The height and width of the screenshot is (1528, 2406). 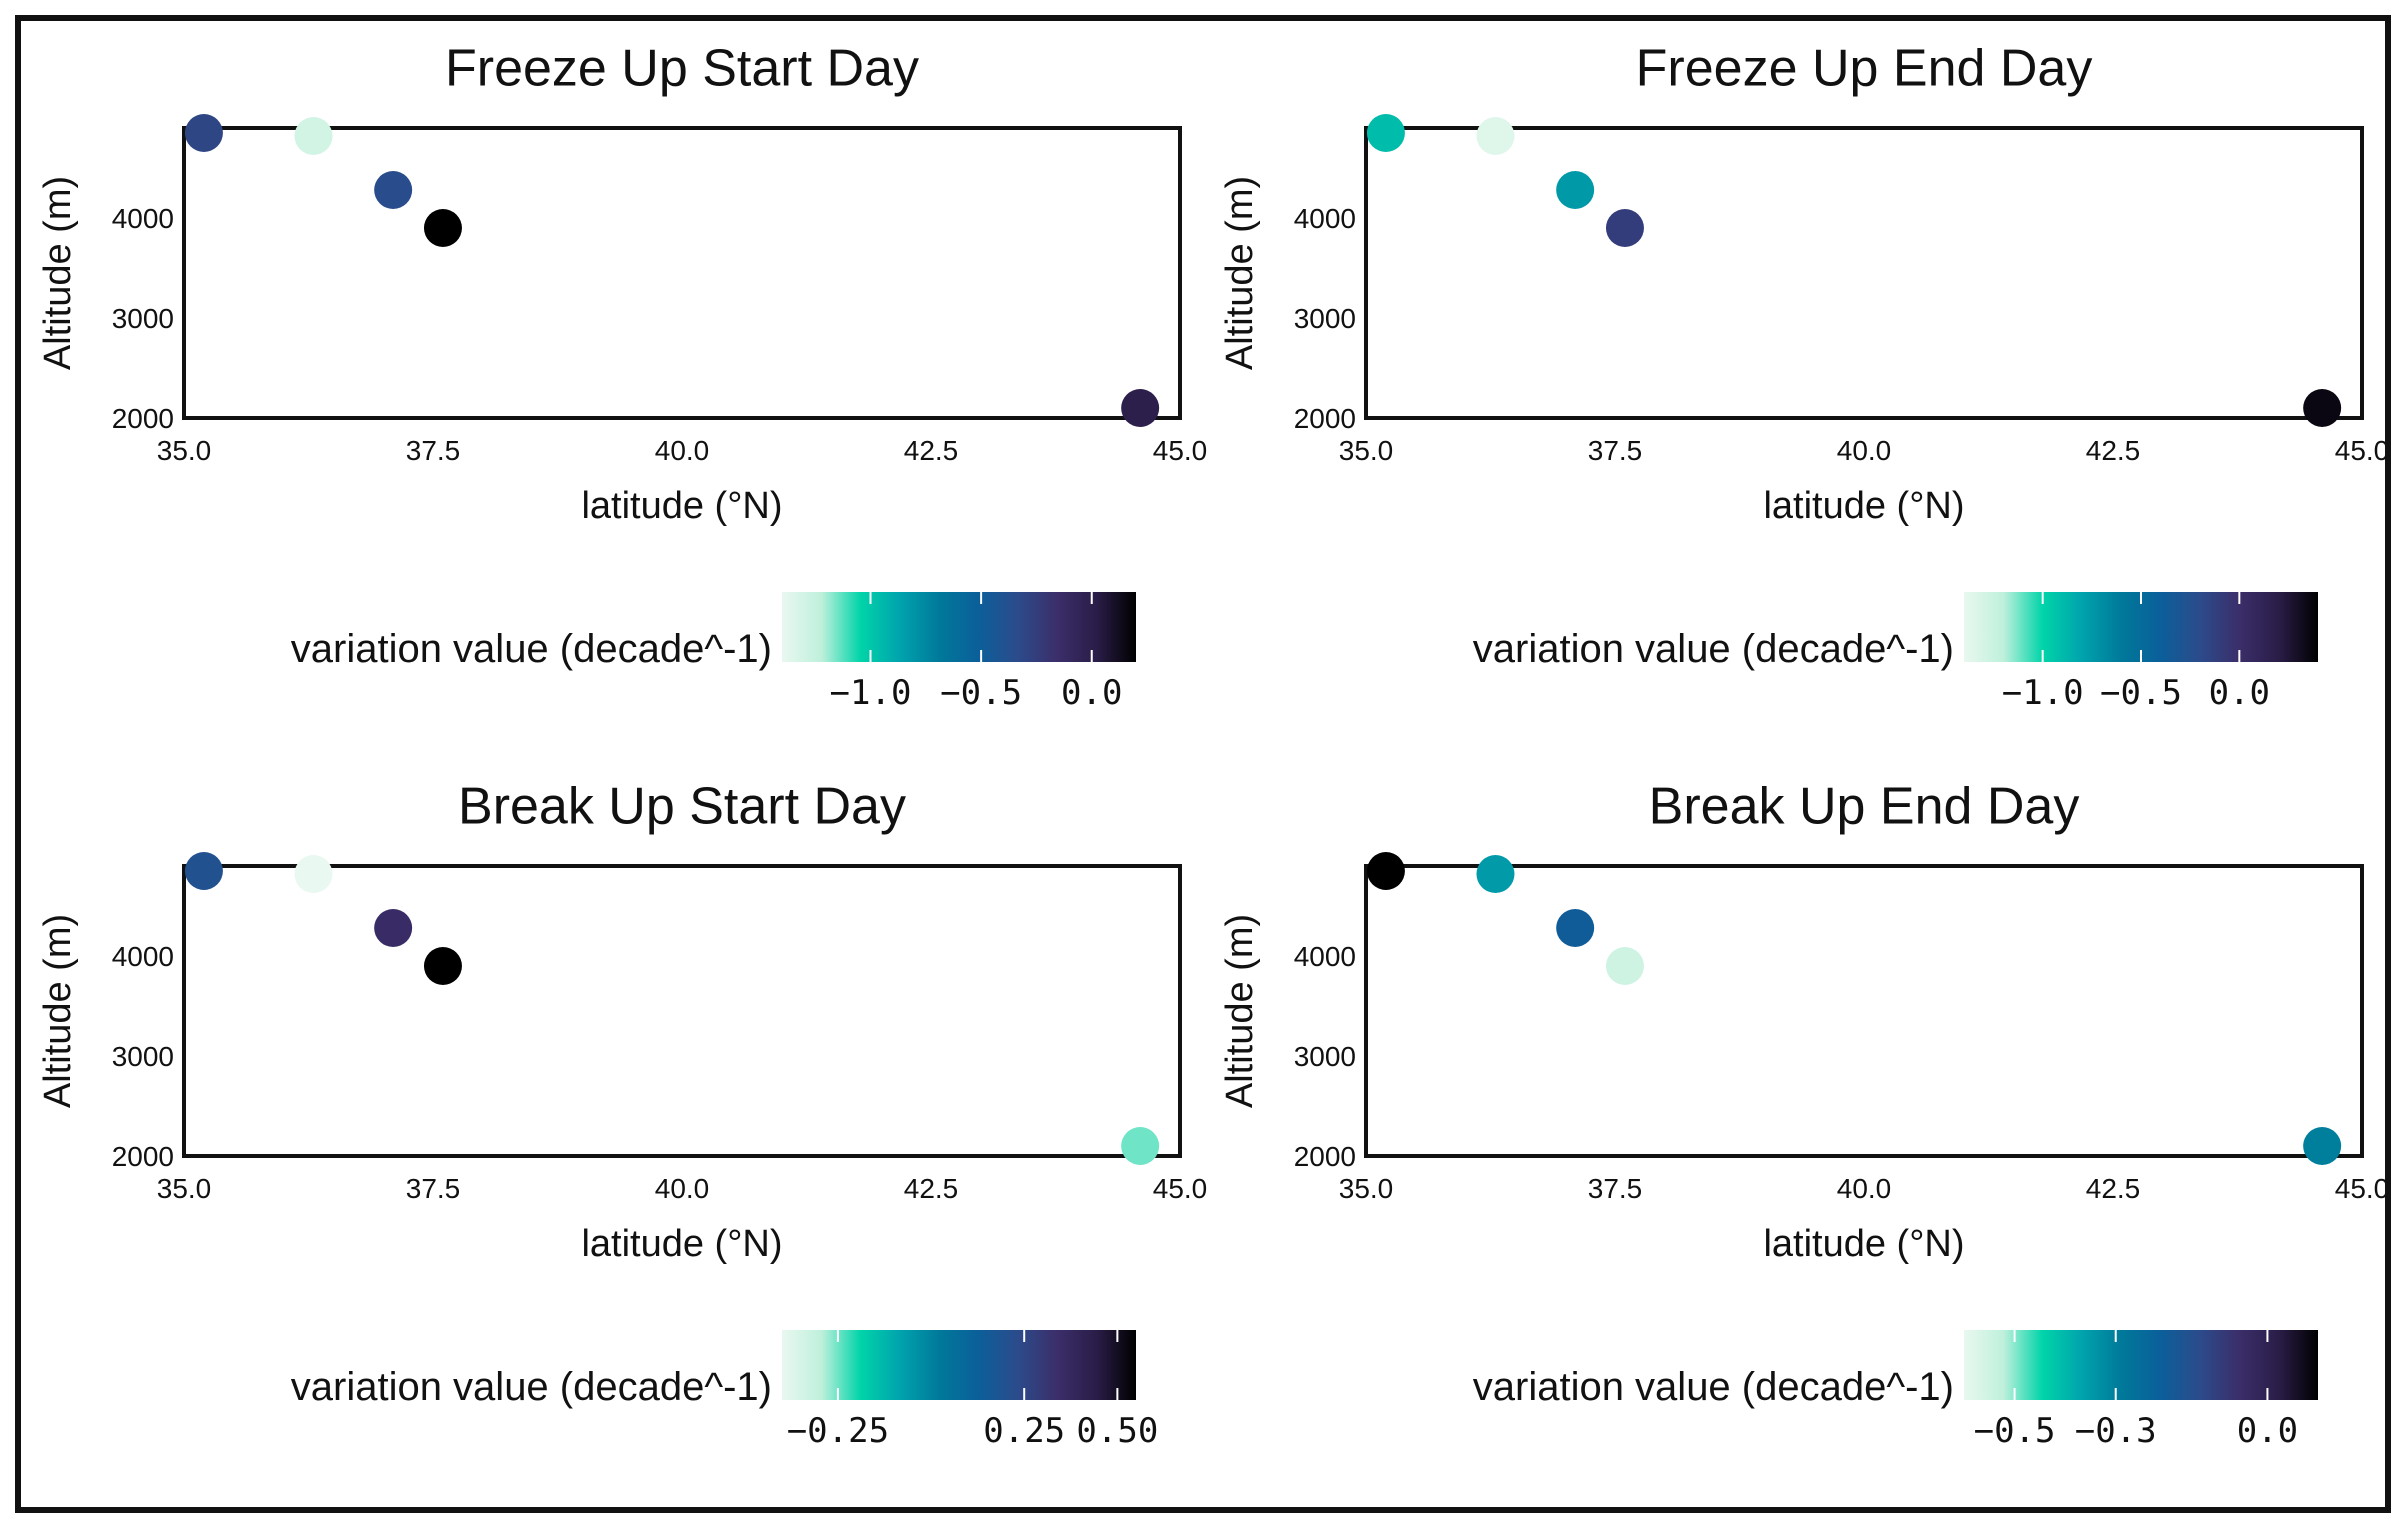 What do you see at coordinates (682, 69) in the screenshot?
I see `chart-title: Freeze Up Start Day` at bounding box center [682, 69].